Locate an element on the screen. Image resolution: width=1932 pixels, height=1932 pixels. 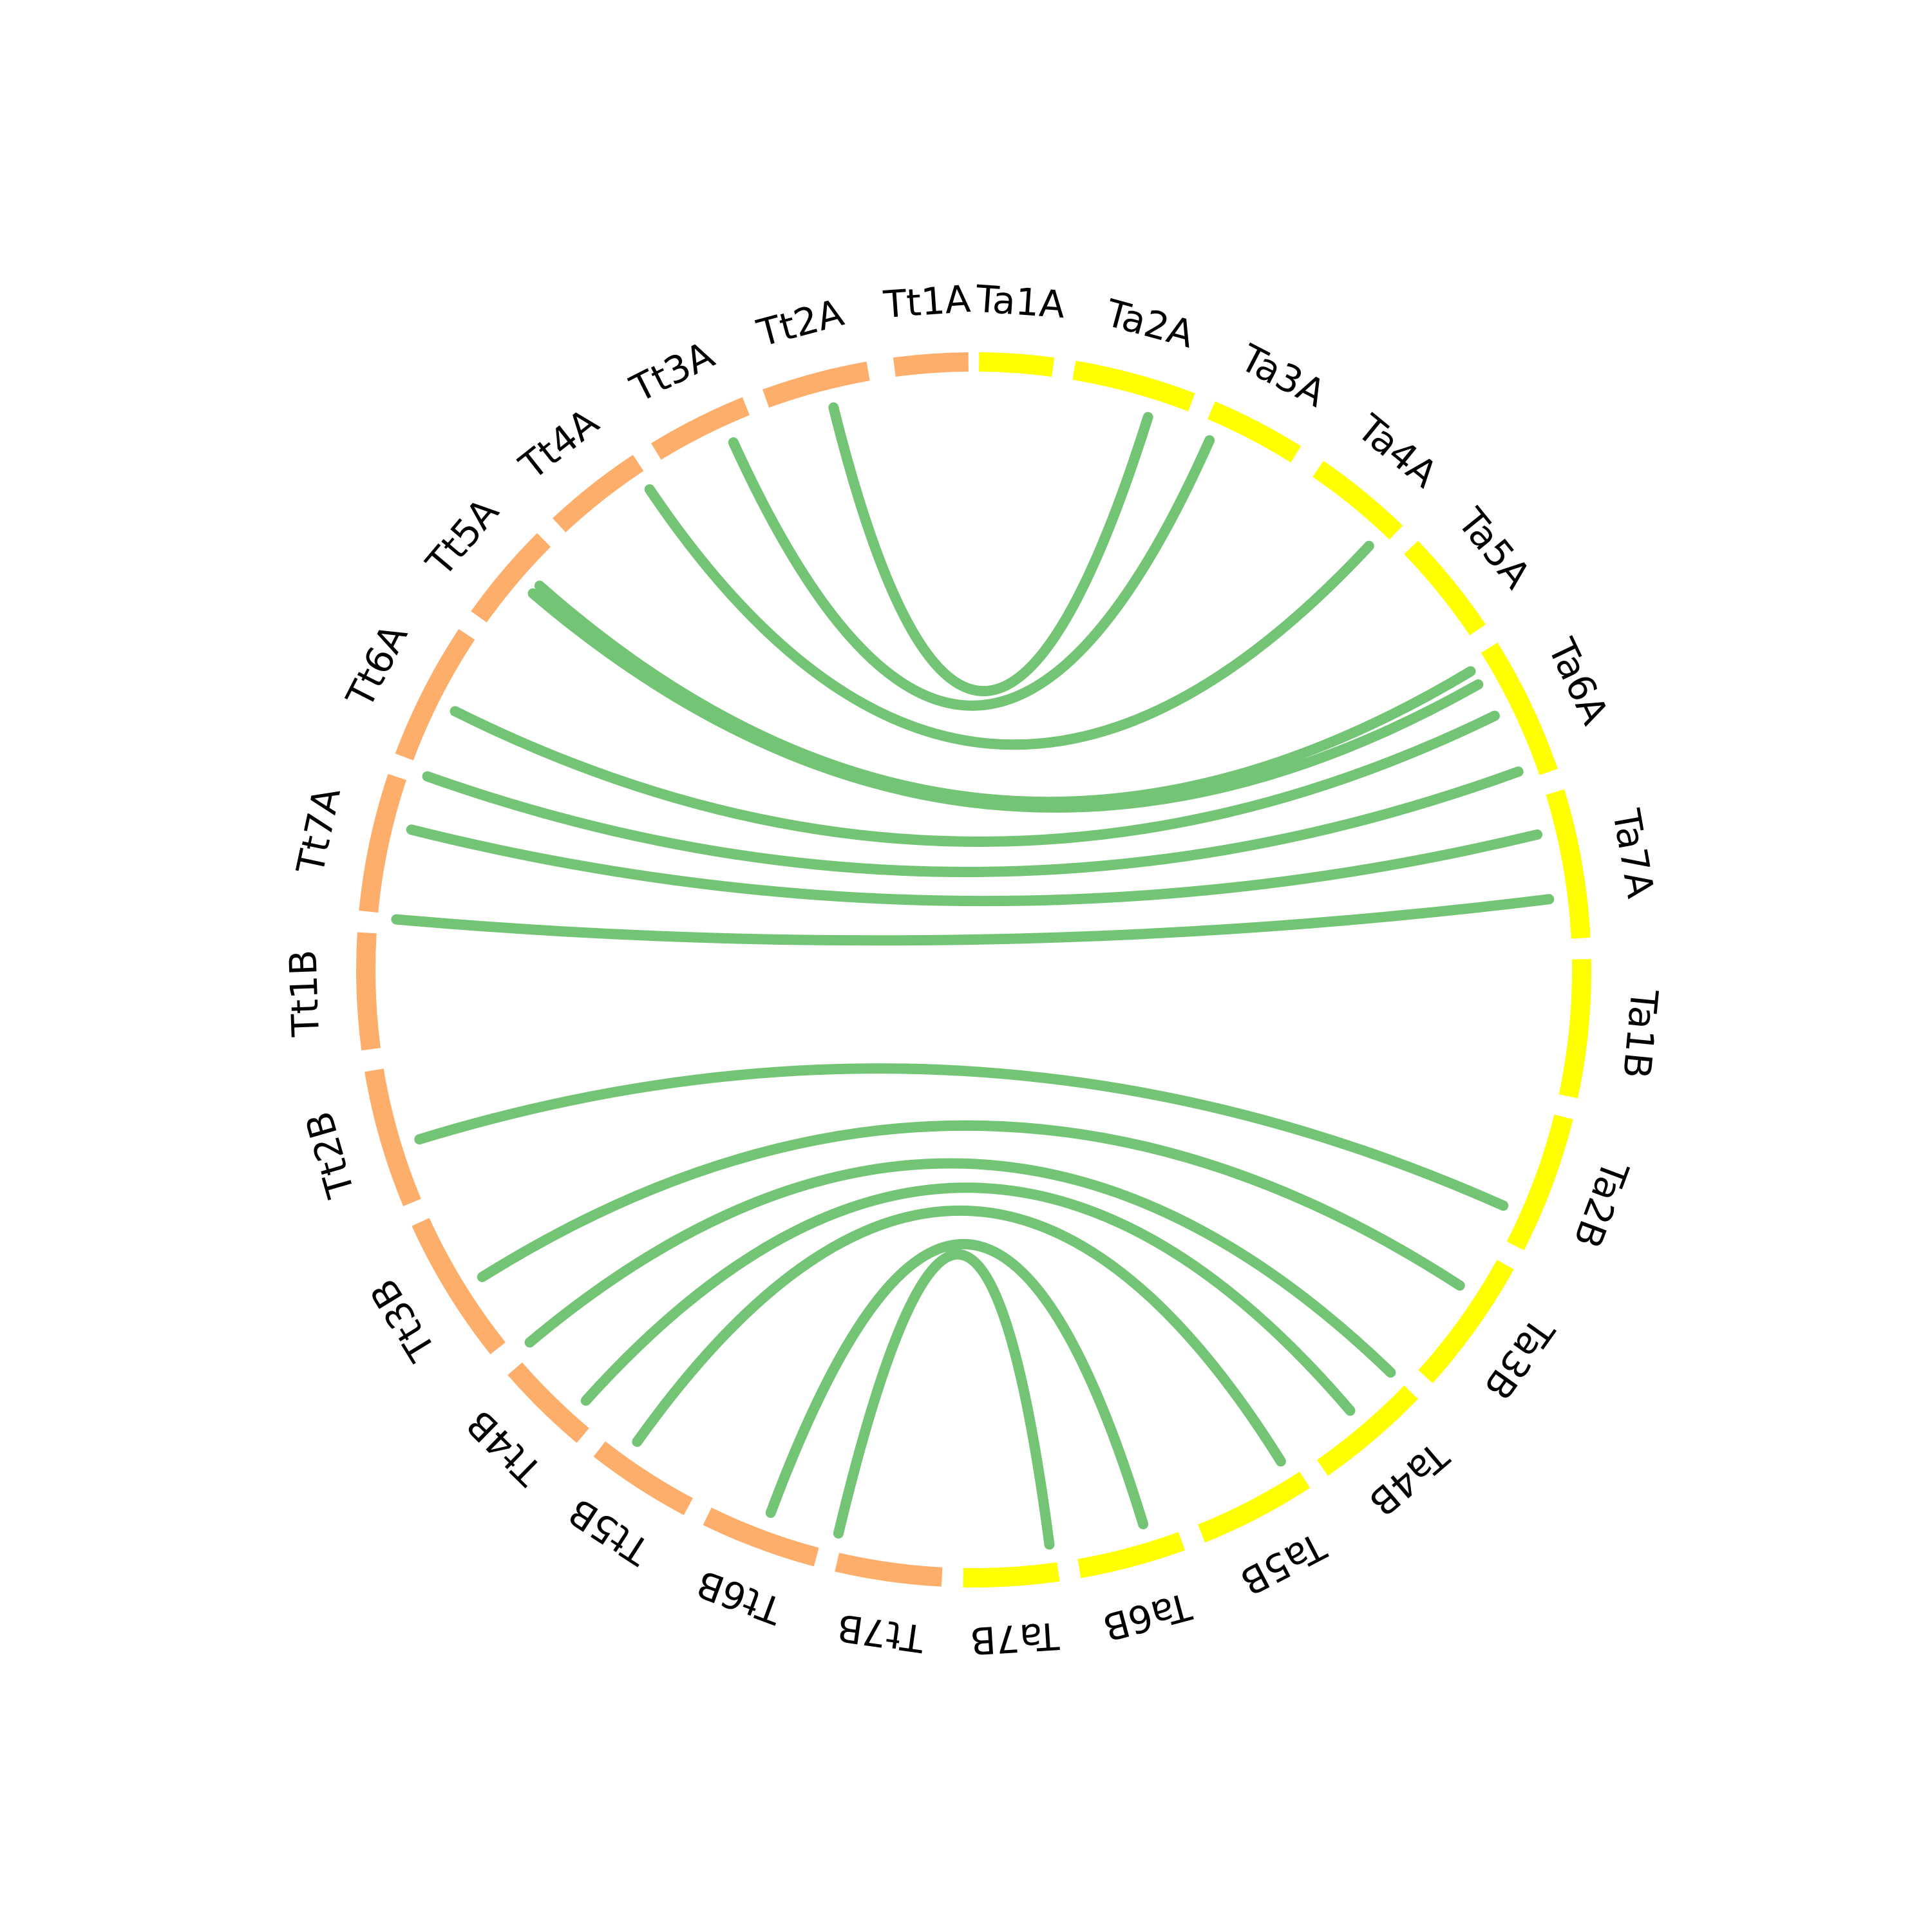
segment-tt1b is located at coordinates (368, 991).